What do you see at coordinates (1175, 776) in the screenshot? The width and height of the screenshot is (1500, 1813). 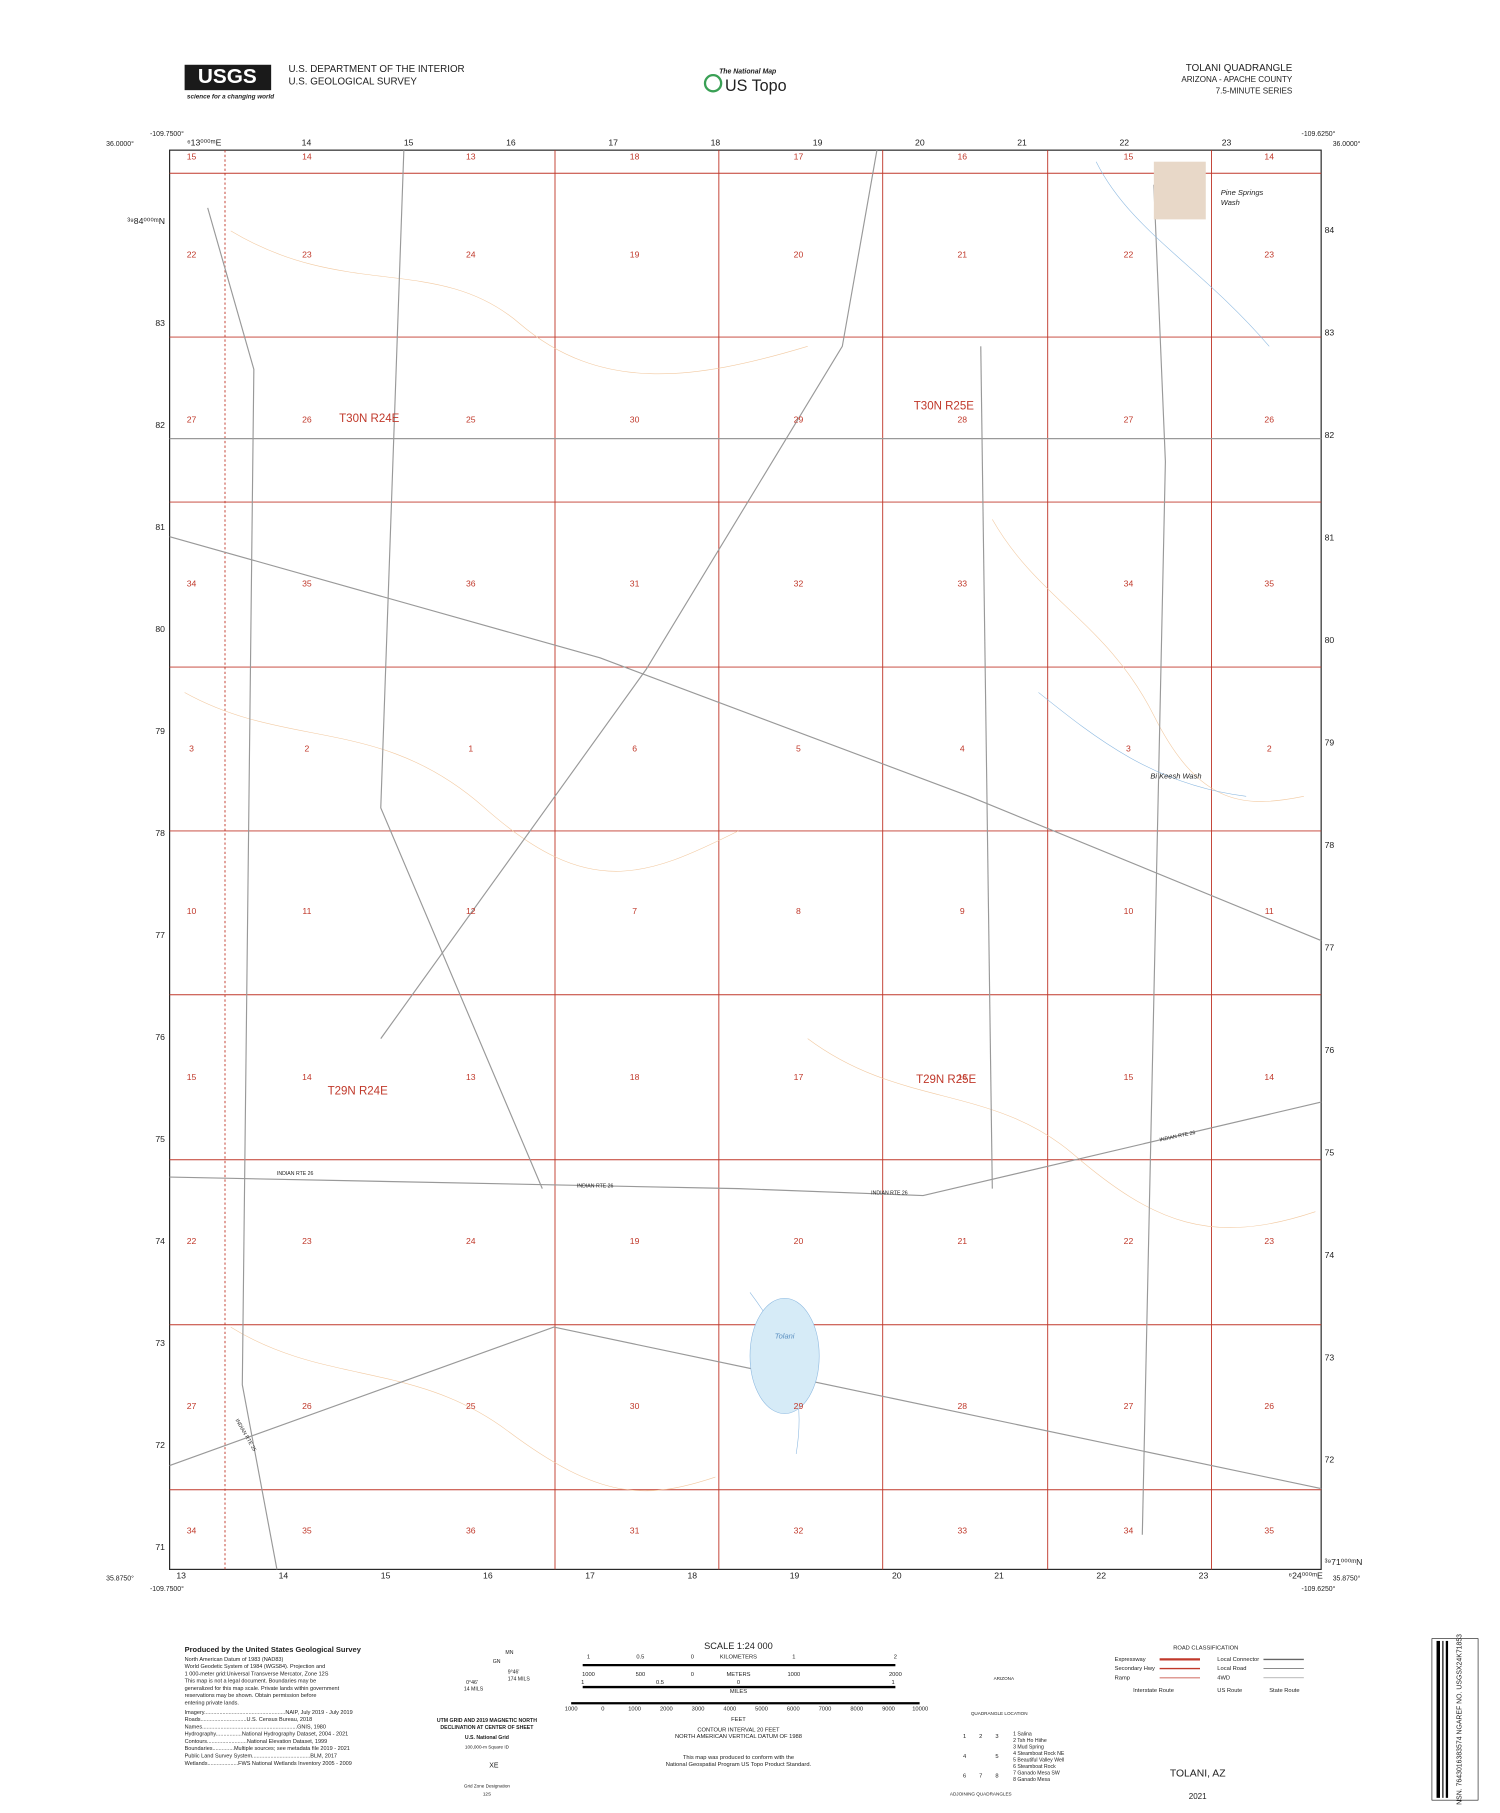 I see `place-name: Bi Keesh Wash` at bounding box center [1175, 776].